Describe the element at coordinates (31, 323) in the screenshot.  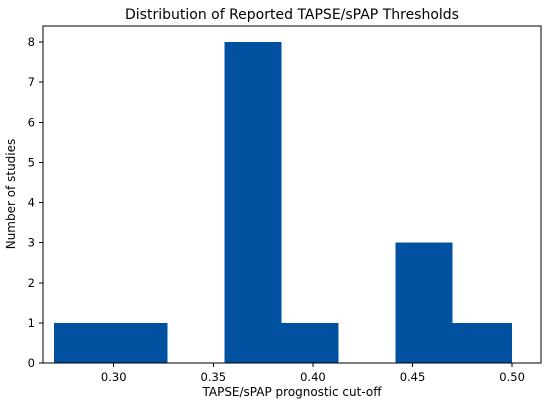
I see `y-tick-label-1: 1` at that location.